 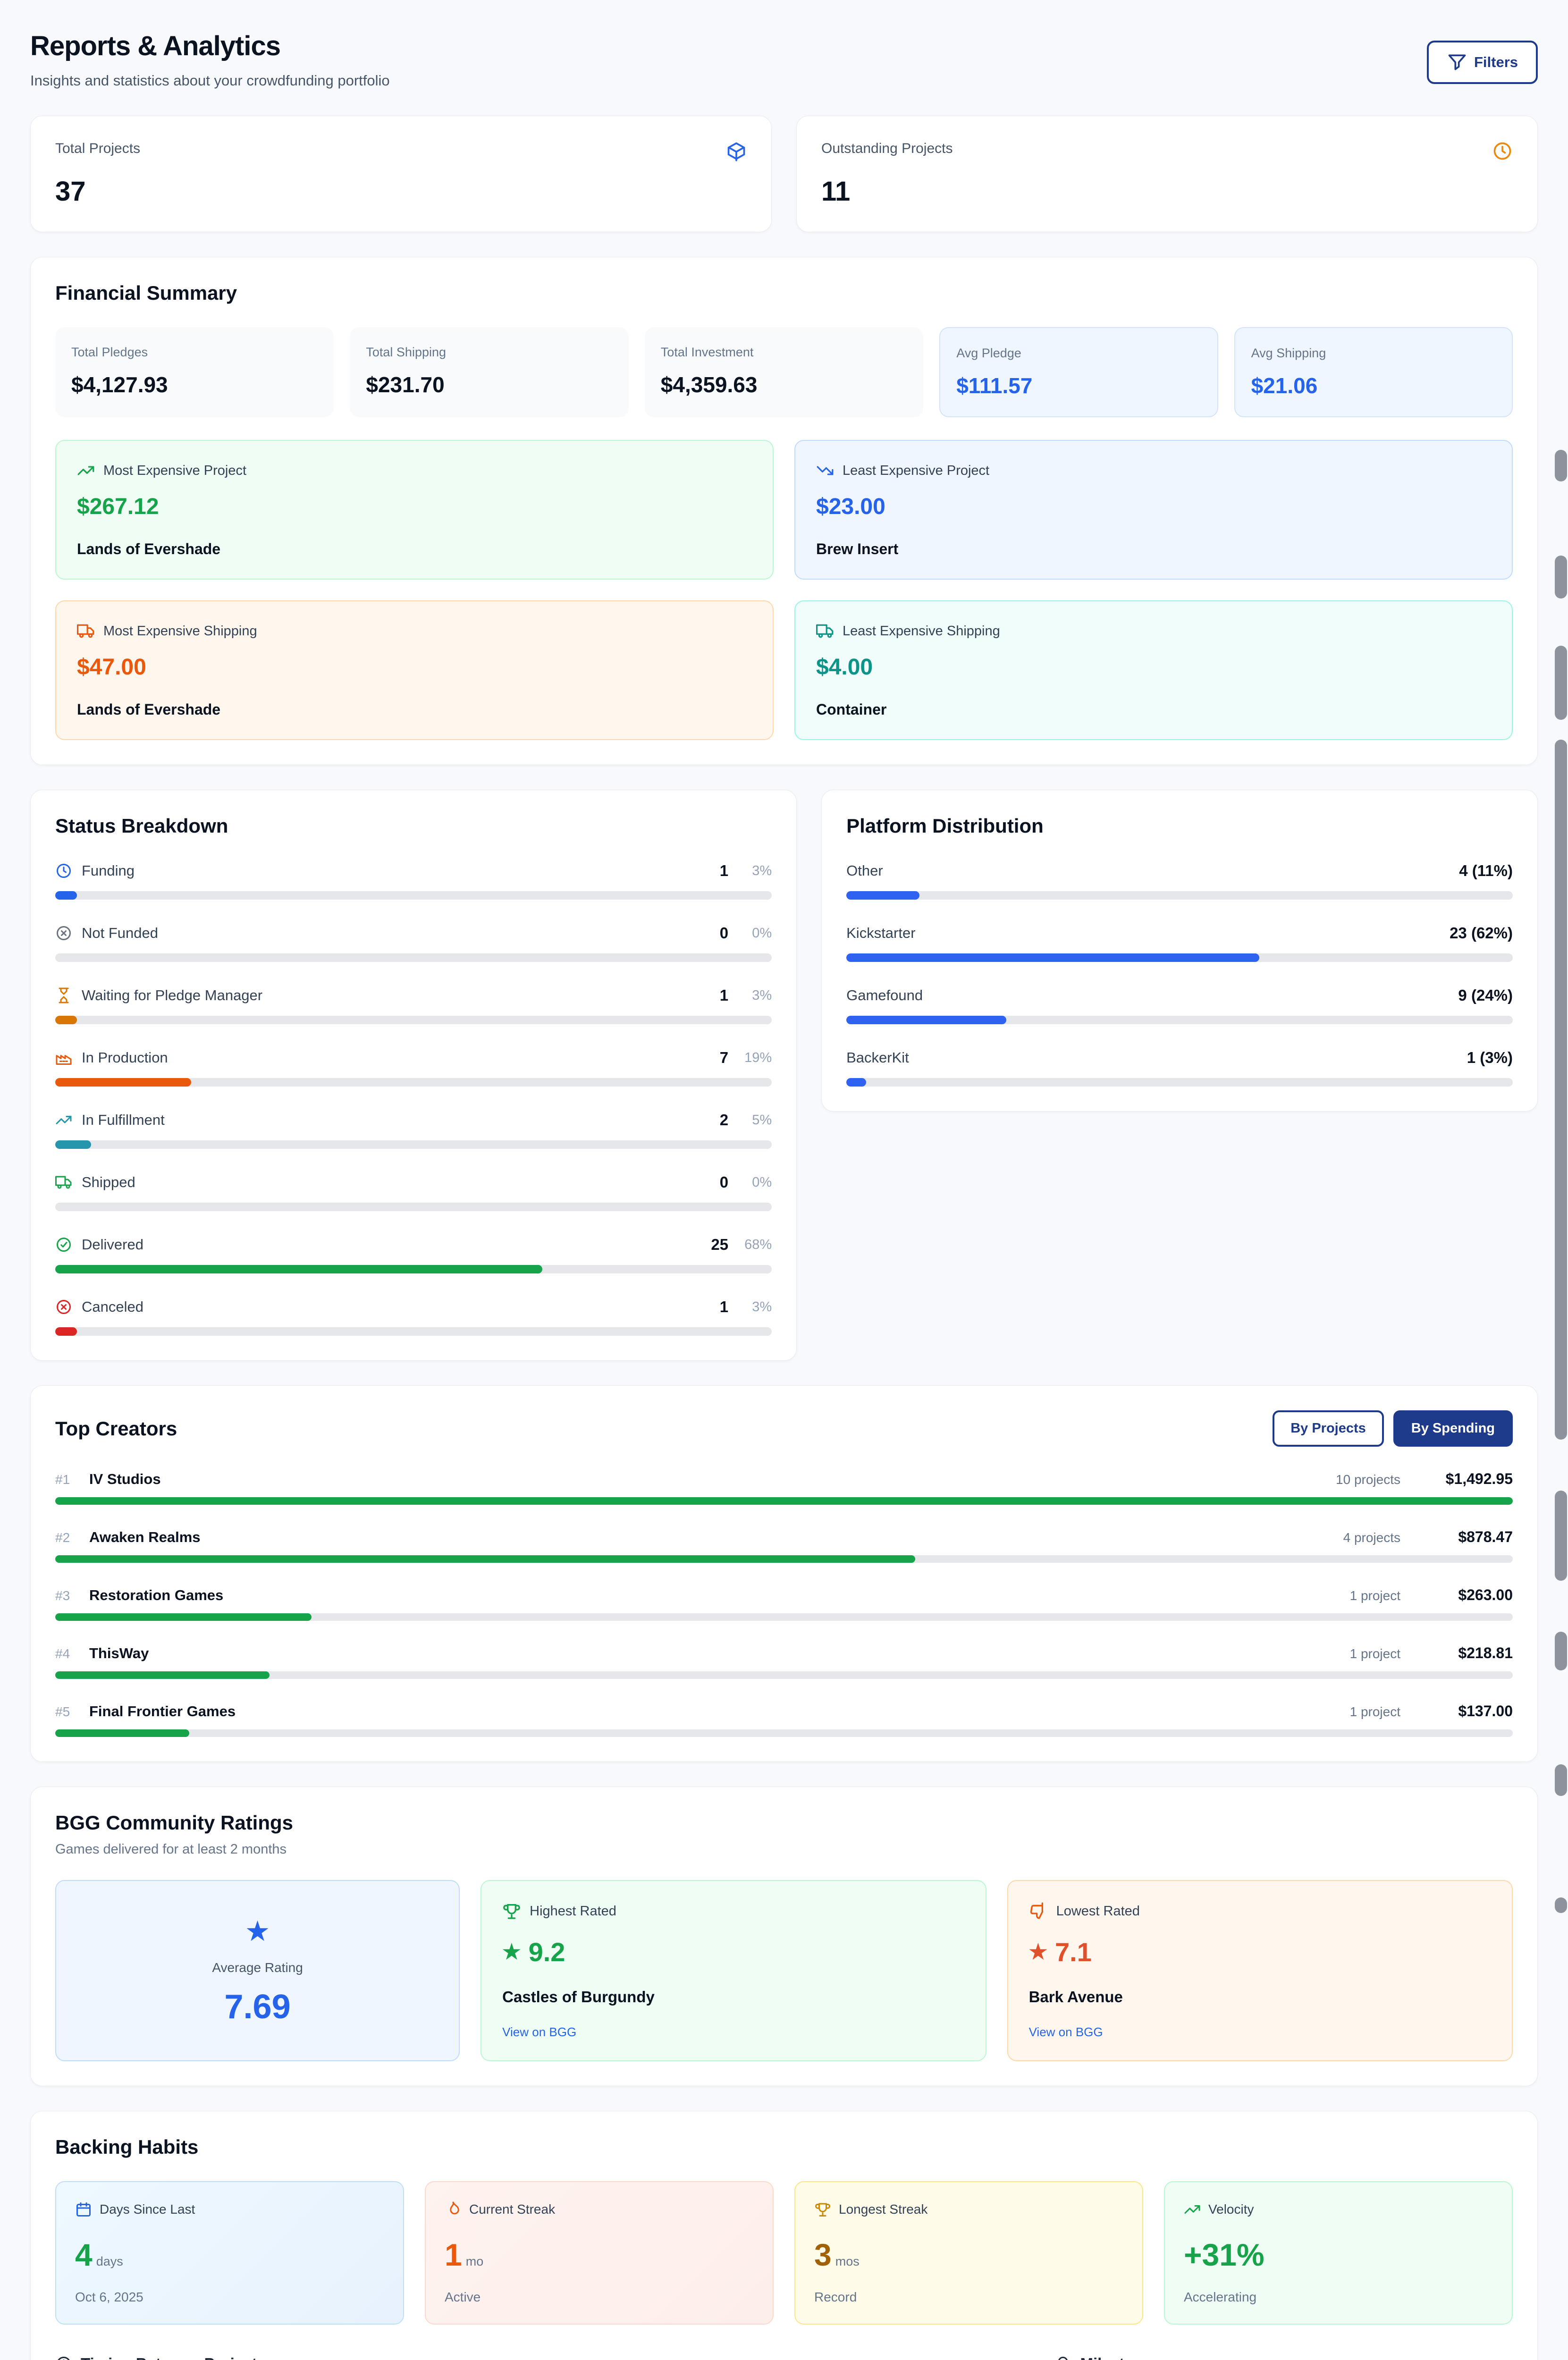 What do you see at coordinates (762, 1307) in the screenshot?
I see `status-percent: 3%` at bounding box center [762, 1307].